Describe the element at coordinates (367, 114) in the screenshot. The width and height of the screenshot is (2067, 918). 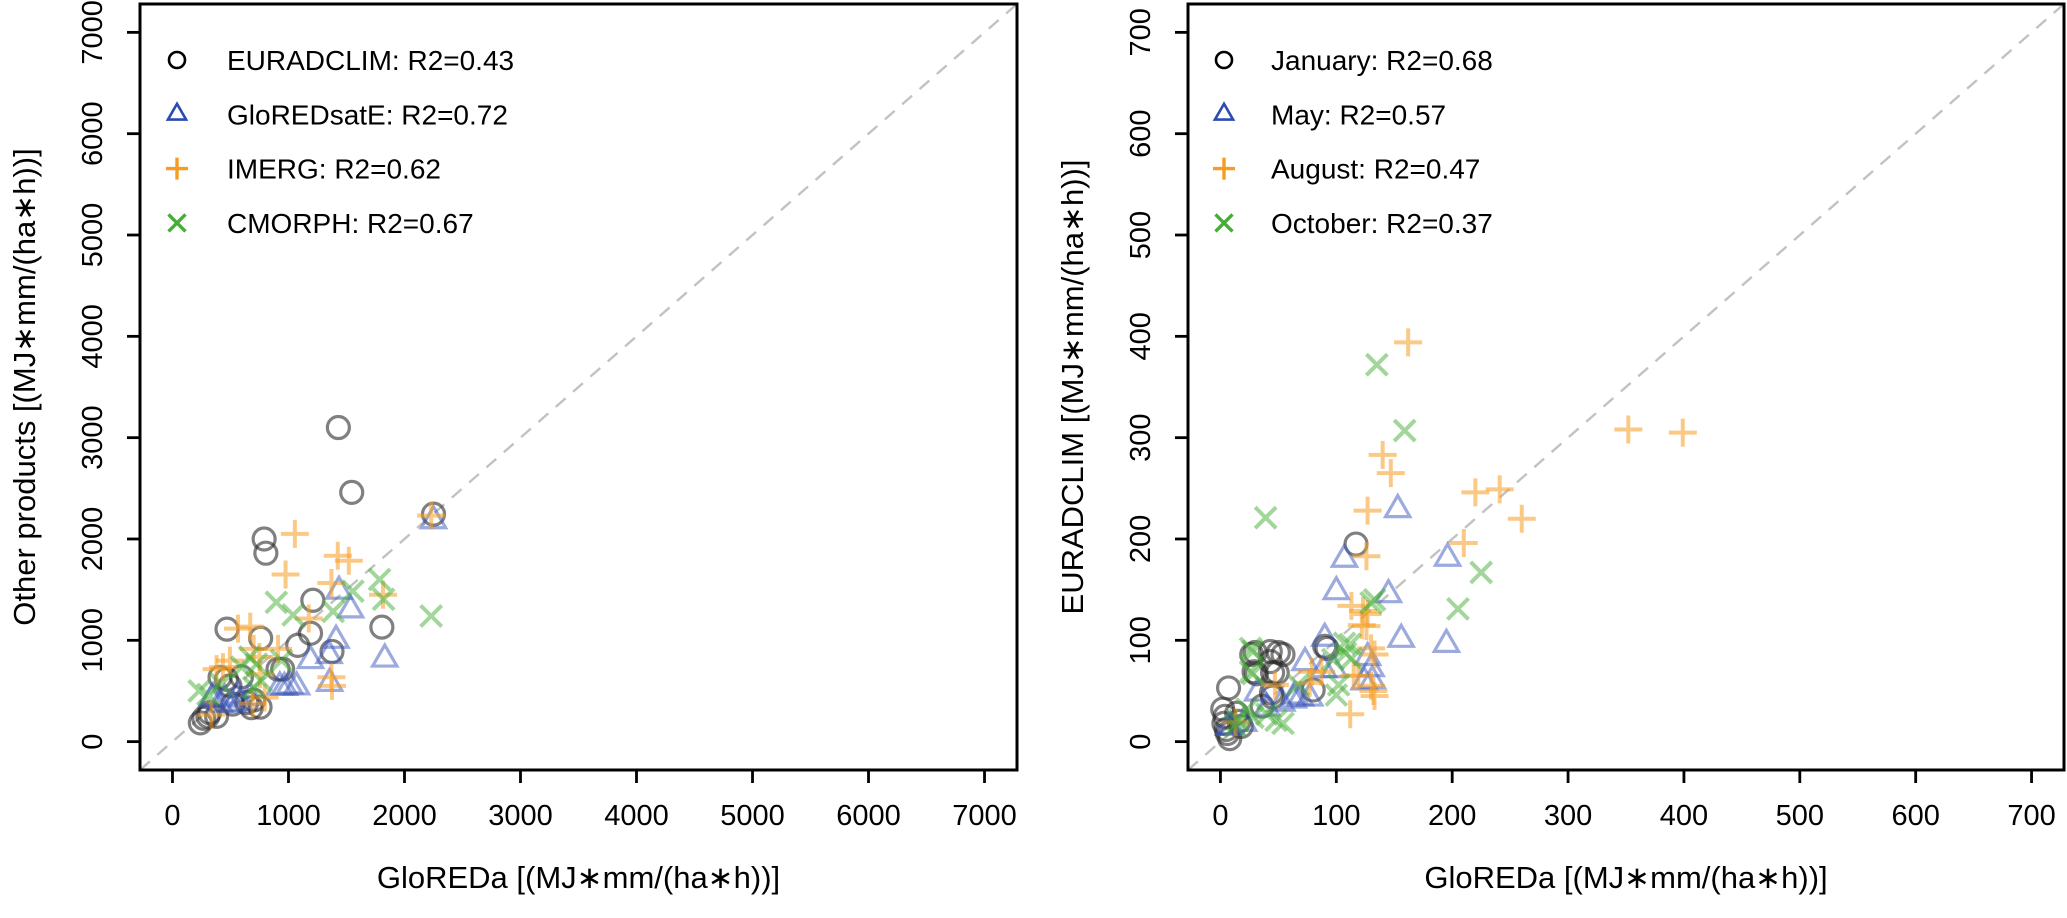
I see `legend-label: GloREDsatE: R2=0.72` at that location.